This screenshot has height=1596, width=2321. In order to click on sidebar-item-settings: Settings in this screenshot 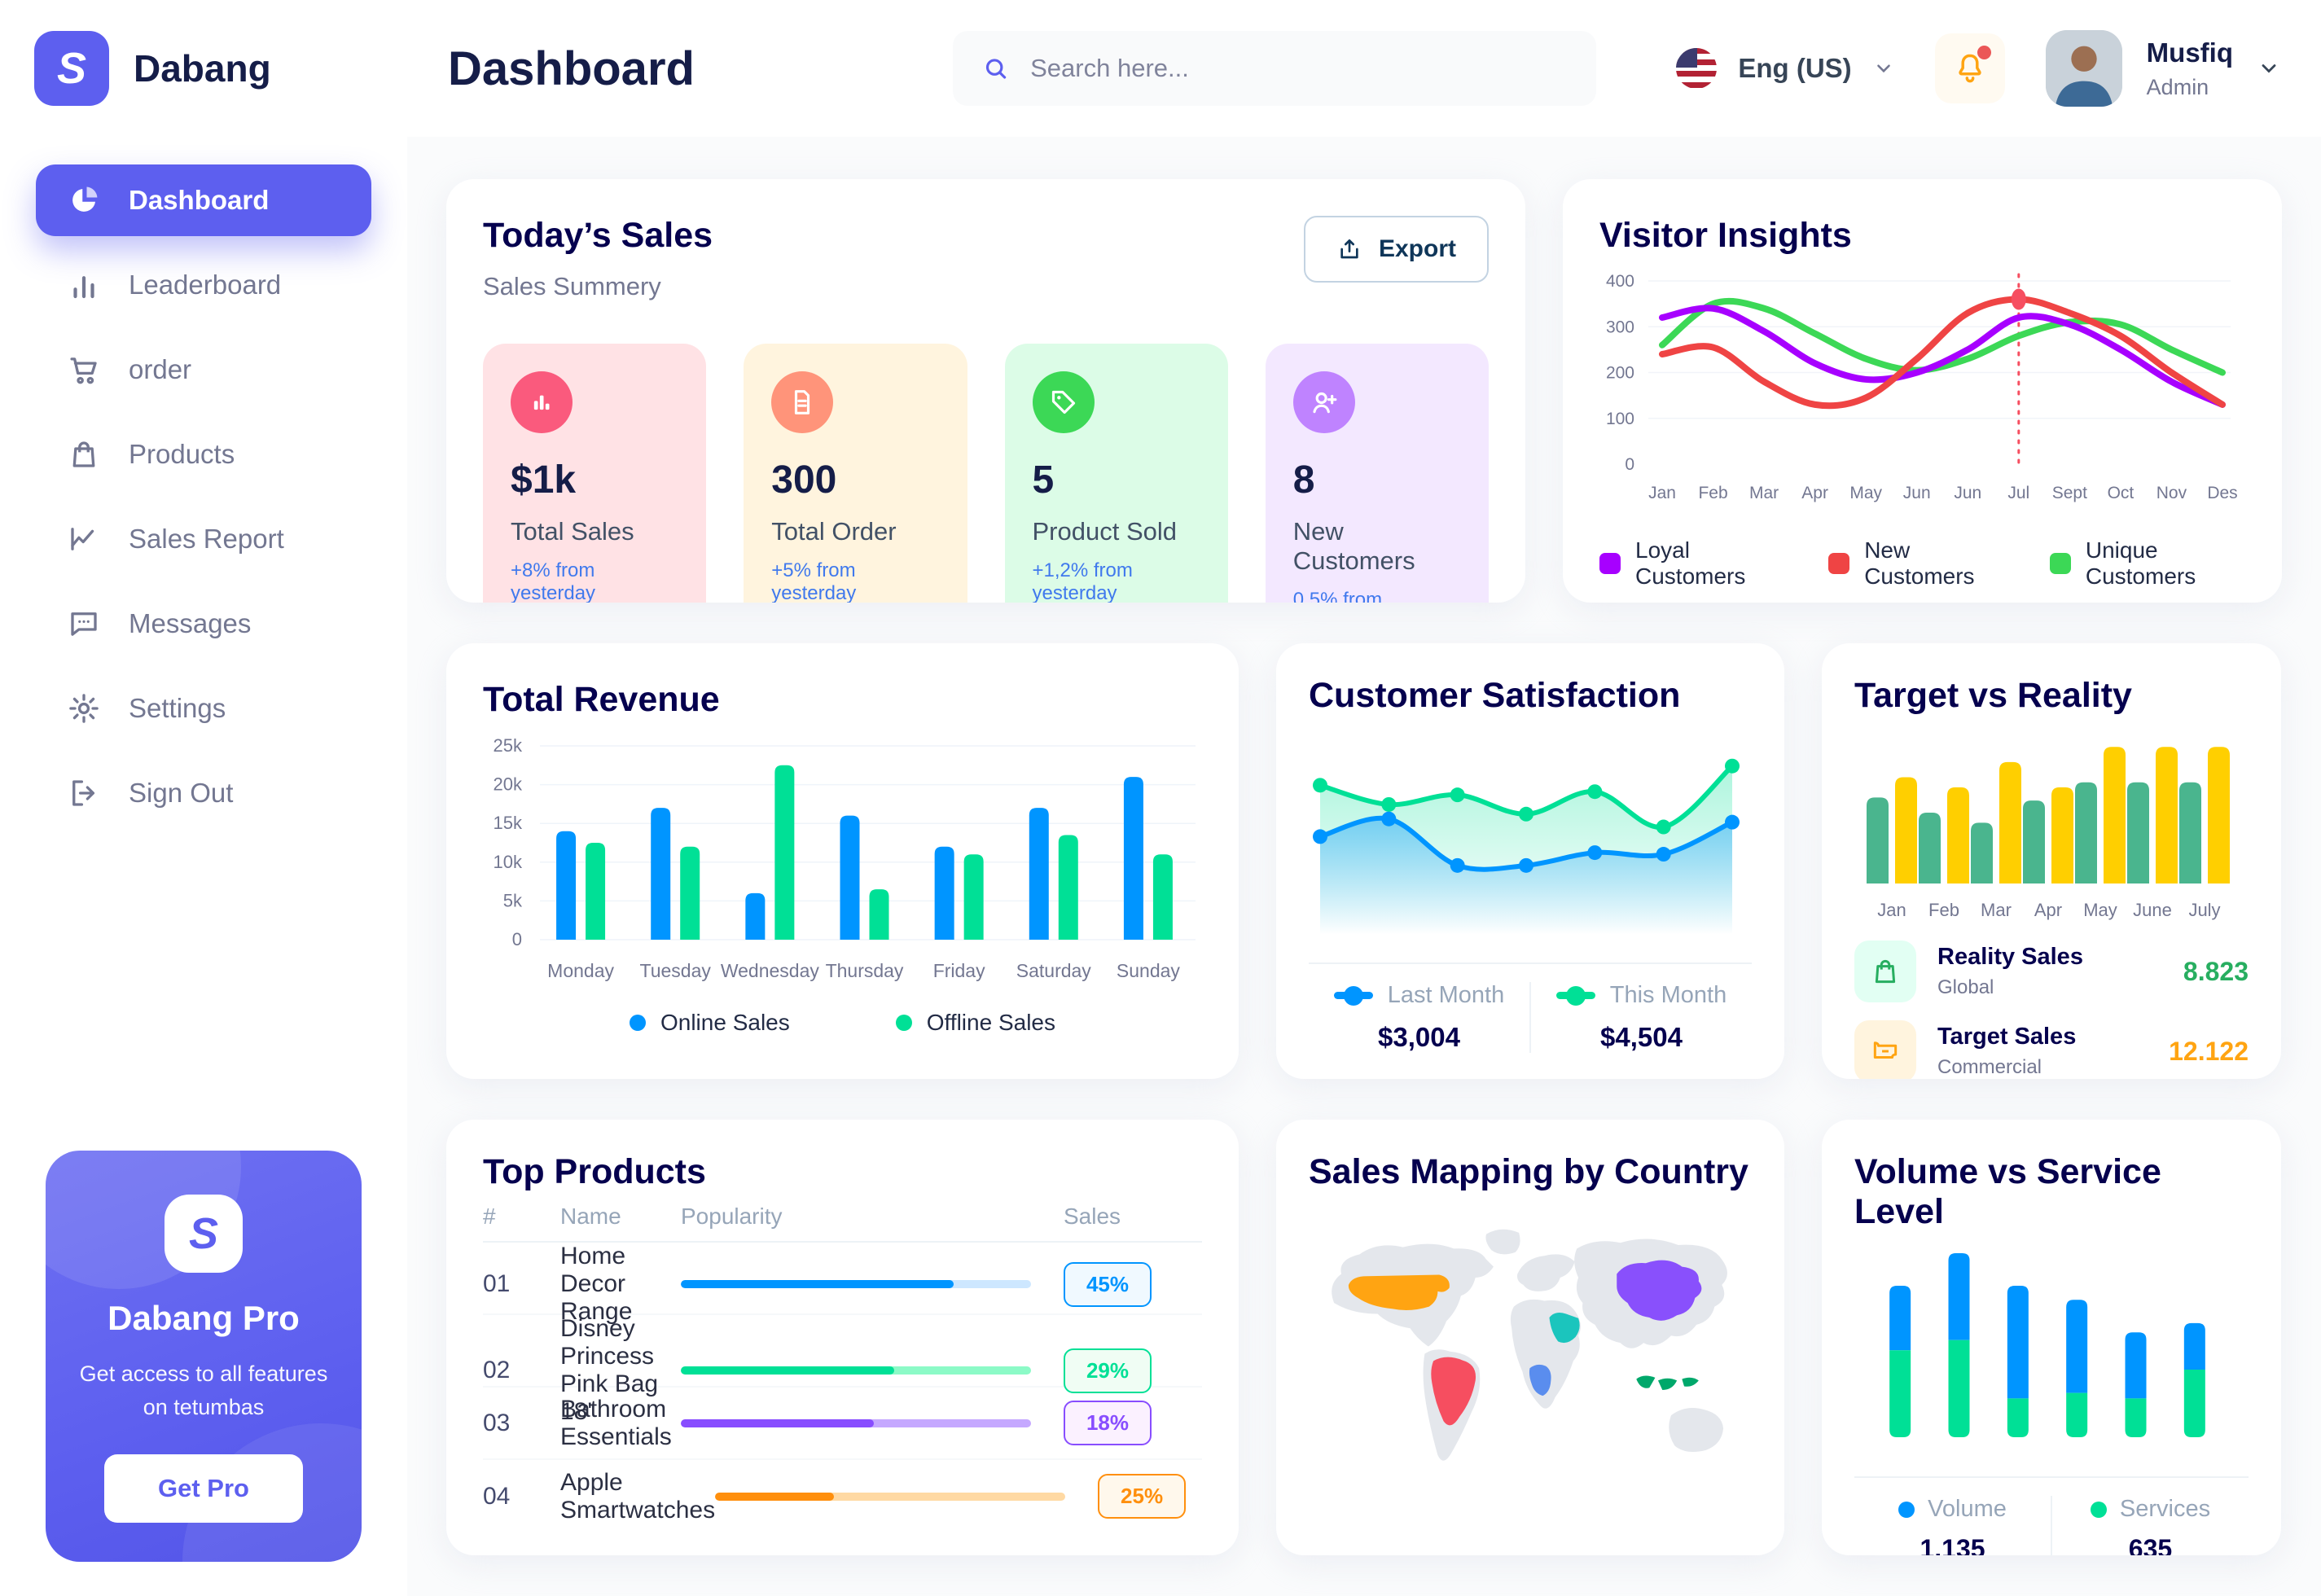, I will do `click(203, 708)`.